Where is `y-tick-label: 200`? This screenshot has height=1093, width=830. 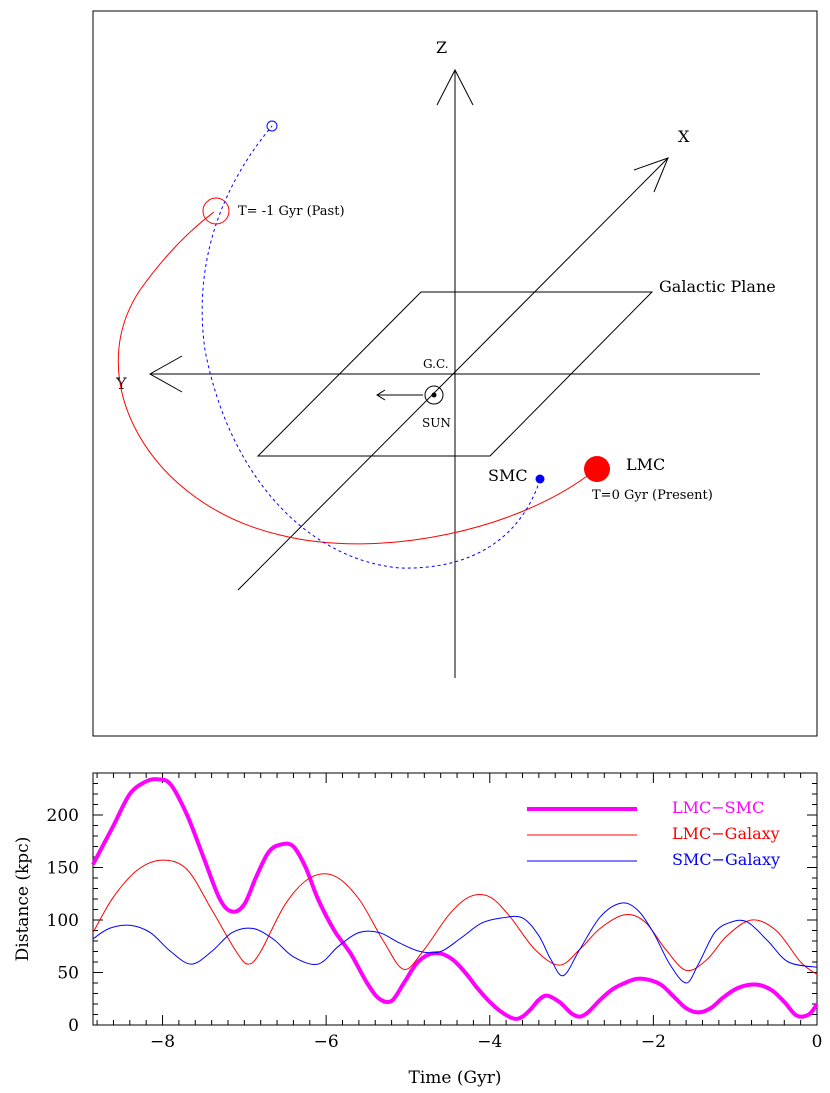
y-tick-label: 200 is located at coordinates (63, 816).